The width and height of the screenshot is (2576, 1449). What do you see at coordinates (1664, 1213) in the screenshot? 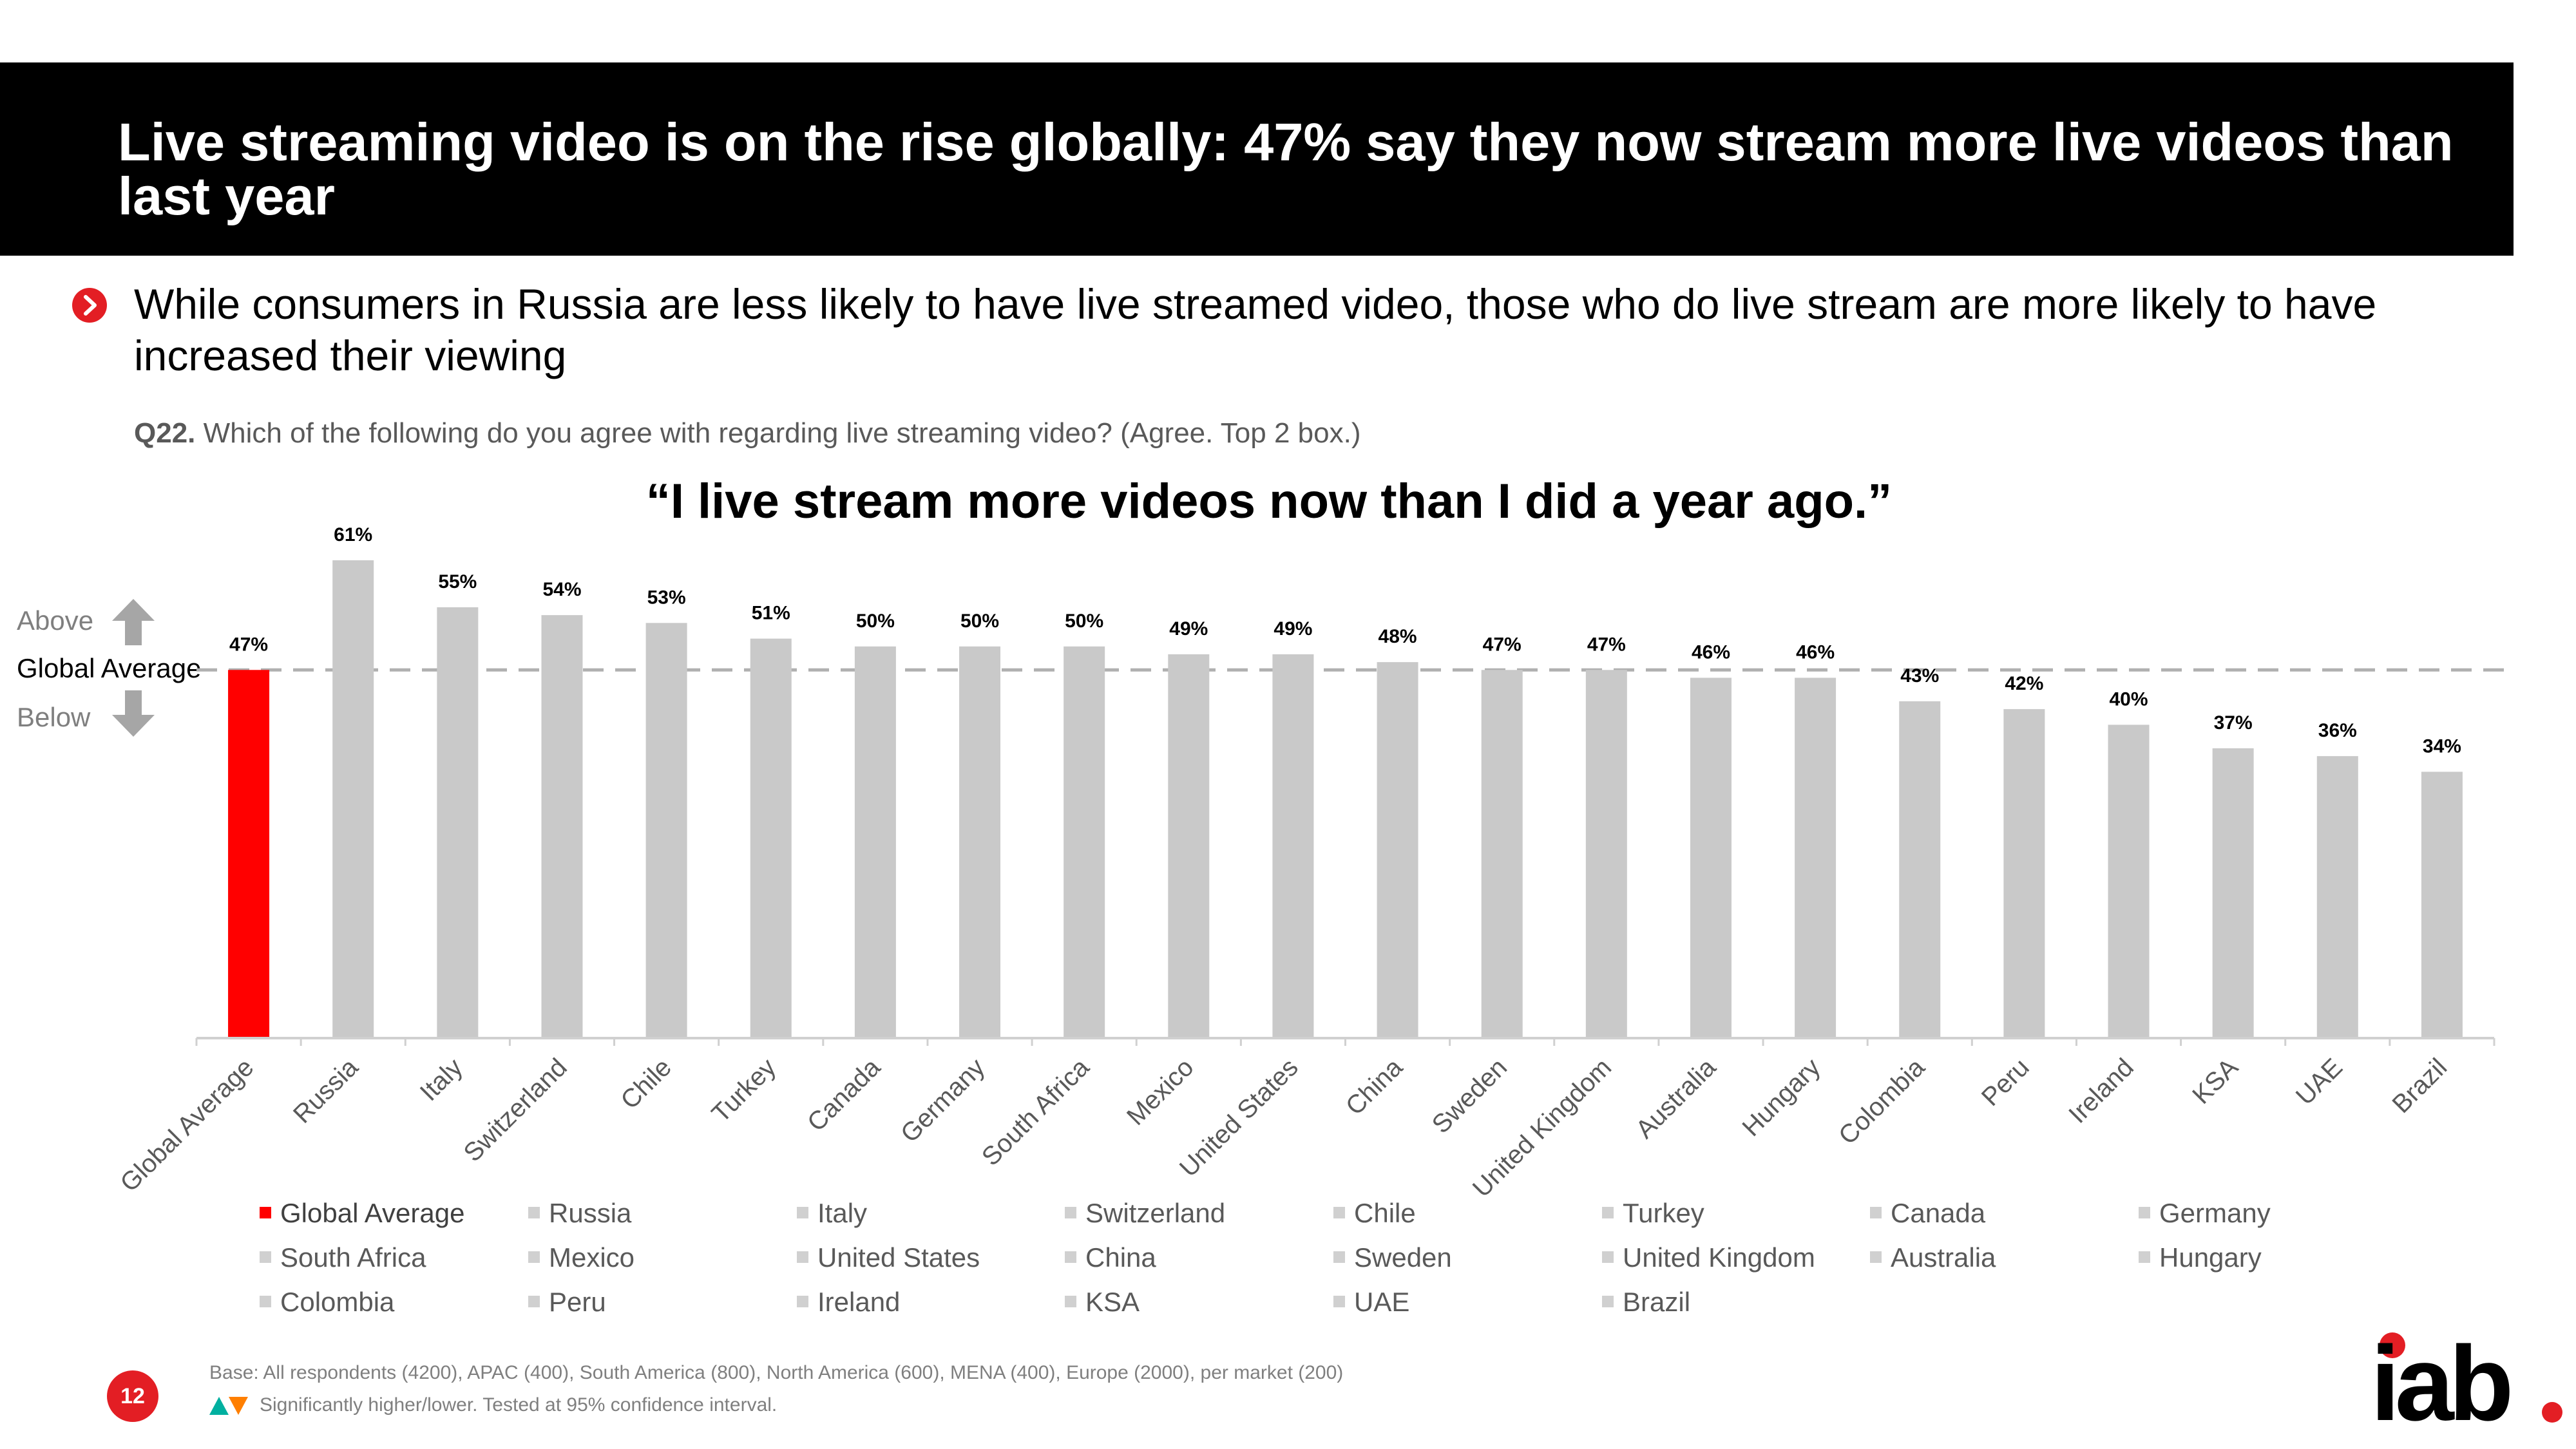
I see `legend-label: Turkey` at bounding box center [1664, 1213].